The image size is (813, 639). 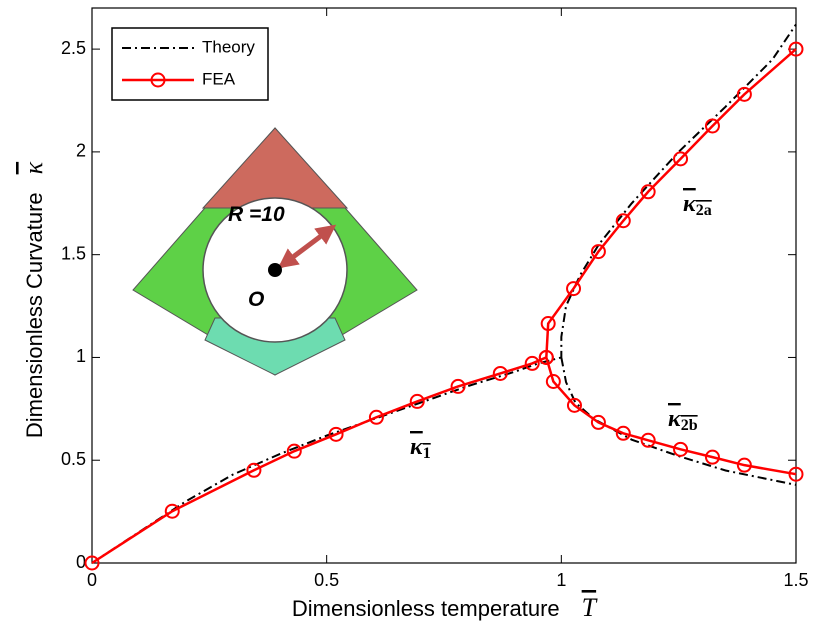 I want to click on annotation: κ1, so click(x=420, y=448).